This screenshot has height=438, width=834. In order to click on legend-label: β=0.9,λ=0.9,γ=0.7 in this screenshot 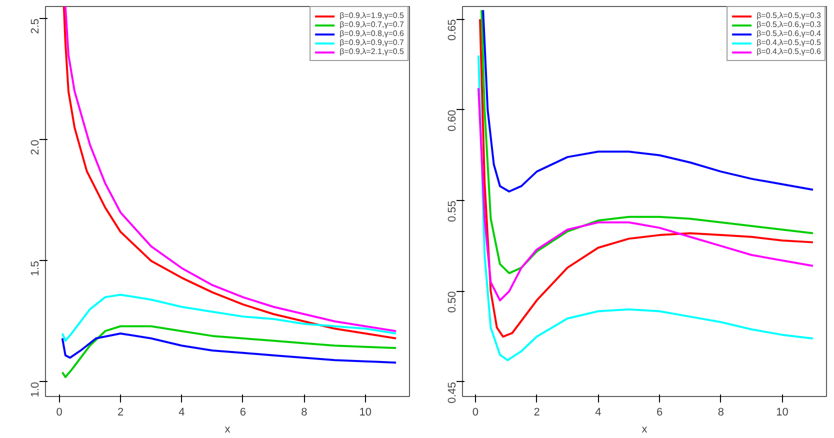, I will do `click(372, 42)`.